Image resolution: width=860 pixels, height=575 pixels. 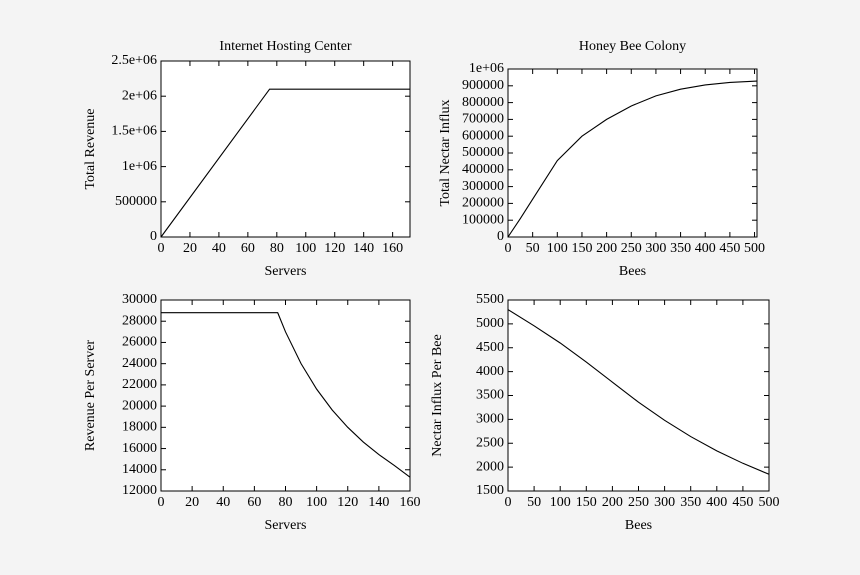 What do you see at coordinates (139, 320) in the screenshot?
I see `y-tick-label: 28000` at bounding box center [139, 320].